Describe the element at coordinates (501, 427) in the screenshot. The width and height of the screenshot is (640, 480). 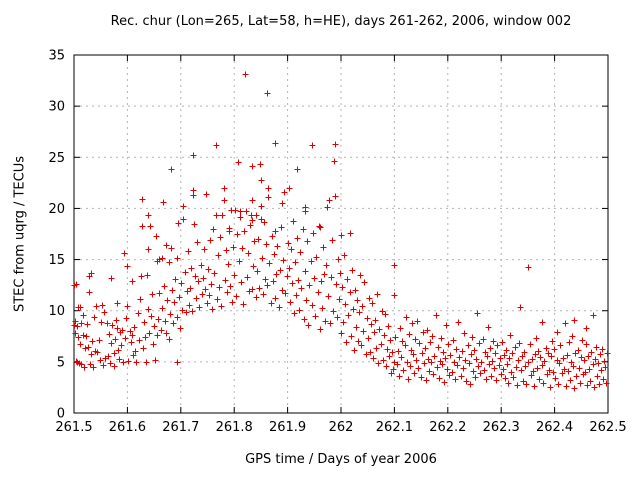
I see `x-tick-label: 262.3` at that location.